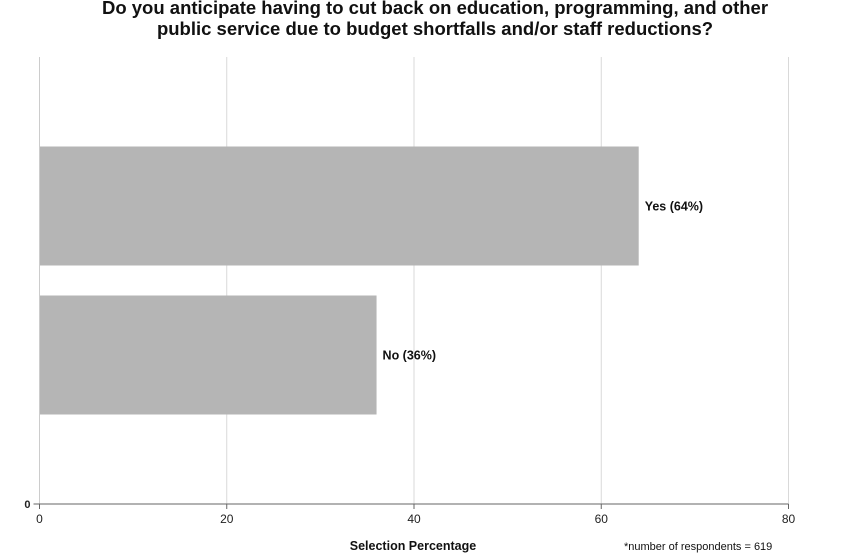 This screenshot has width=842, height=557. Describe the element at coordinates (27, 505) in the screenshot. I see `y-tick-label-0: 0` at that location.